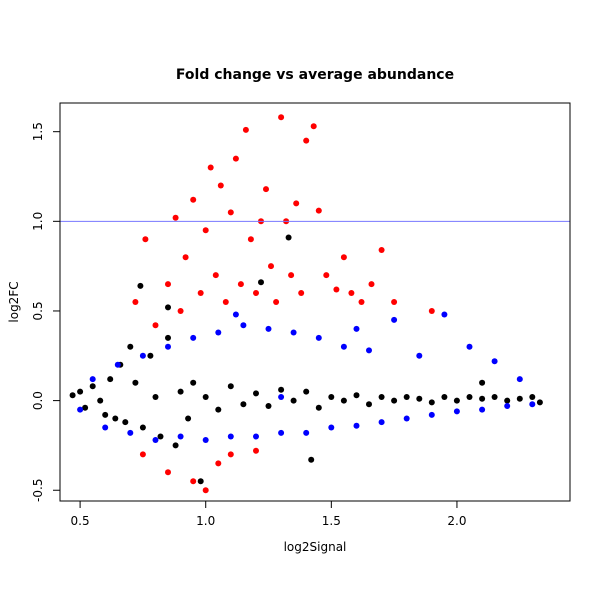 Image resolution: width=600 pixels, height=600 pixels. What do you see at coordinates (331, 521) in the screenshot?
I see `x-tick-label: 1.5` at bounding box center [331, 521].